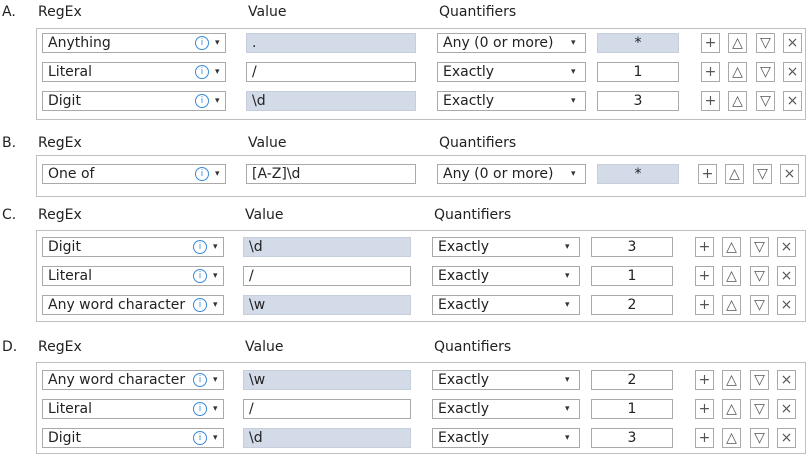 The height and width of the screenshot is (456, 809). What do you see at coordinates (9, 12) in the screenshot?
I see `option-letter: A.` at bounding box center [9, 12].